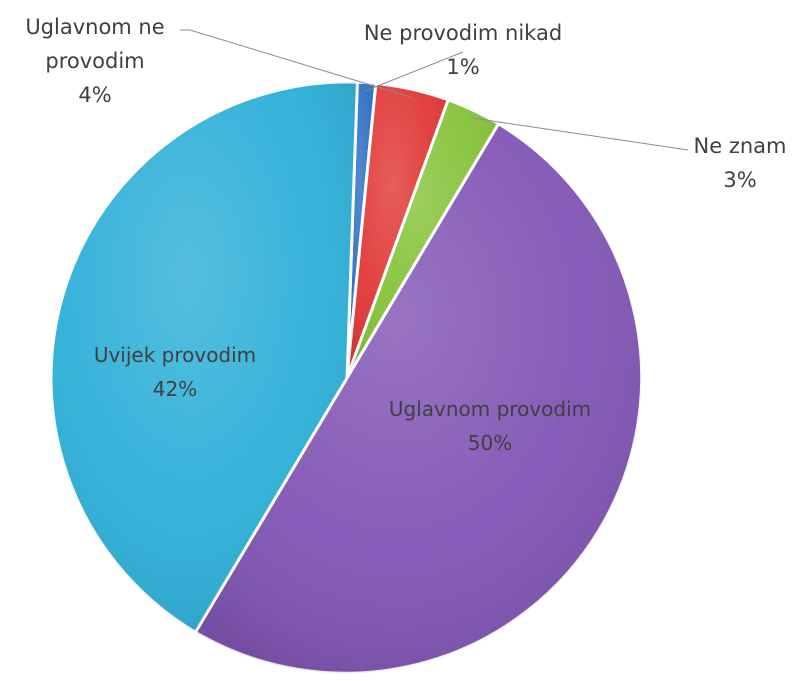  I want to click on slice-label-uglavnom-ne-provodim: Uglavnom ne provodim 4%, so click(94, 61).